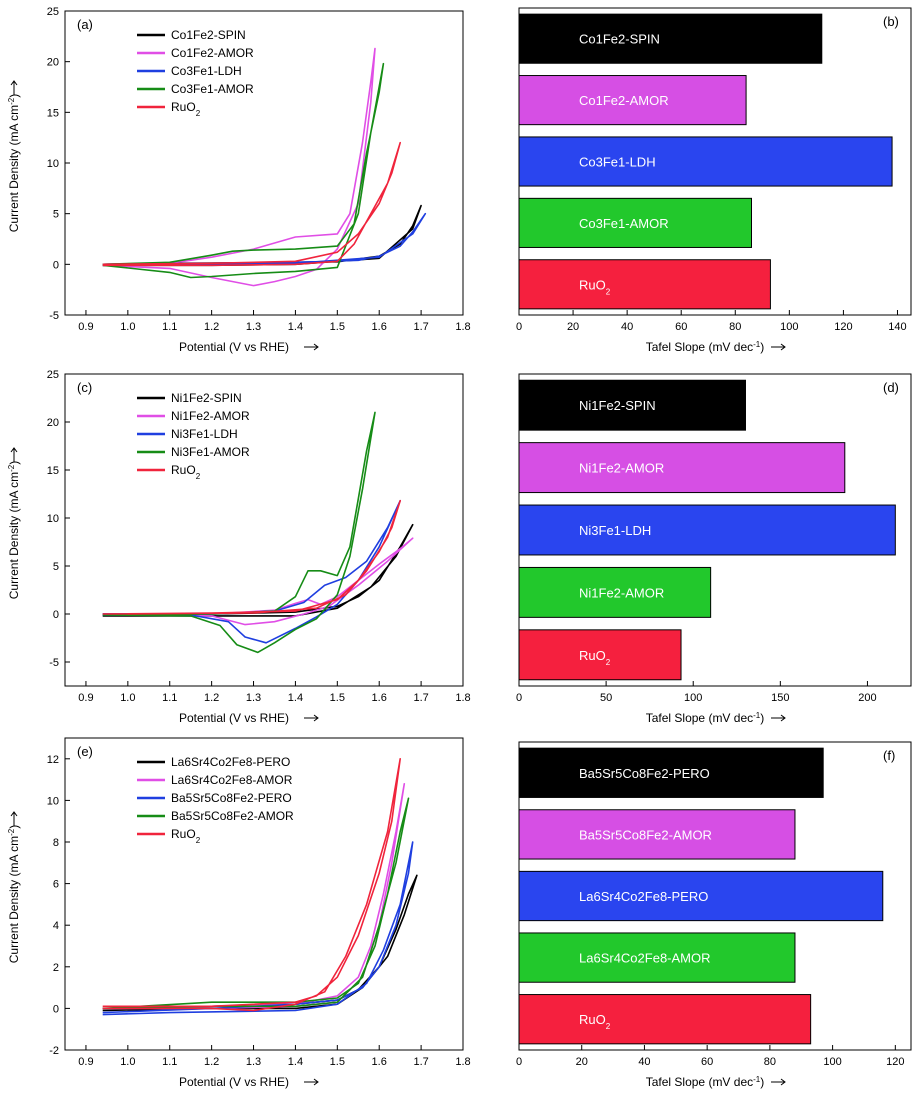 This screenshot has width=923, height=1110. I want to click on x-tick-label: 1.6, so click(379, 1062).